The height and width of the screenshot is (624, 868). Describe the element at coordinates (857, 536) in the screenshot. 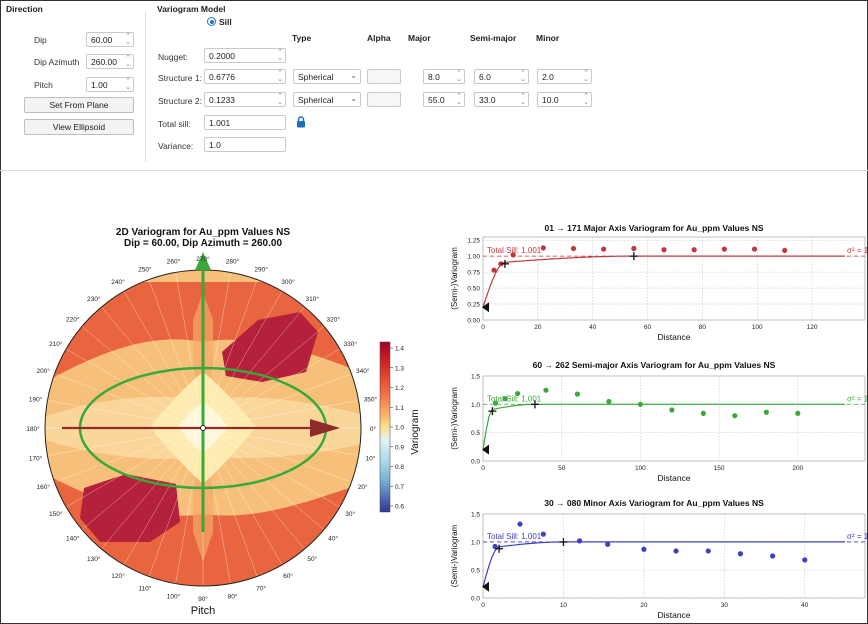

I see `sigma-annotation: σ² = 1` at that location.